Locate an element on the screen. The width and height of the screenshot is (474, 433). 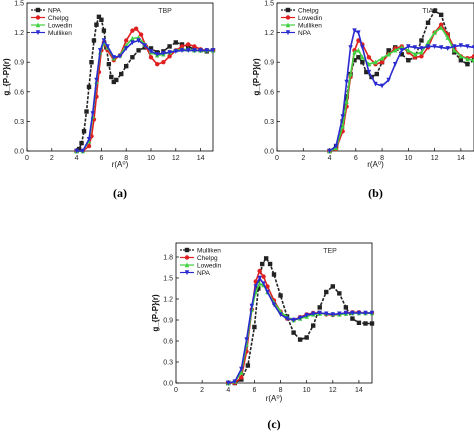
legend-label: Chelpg is located at coordinates (207, 258).